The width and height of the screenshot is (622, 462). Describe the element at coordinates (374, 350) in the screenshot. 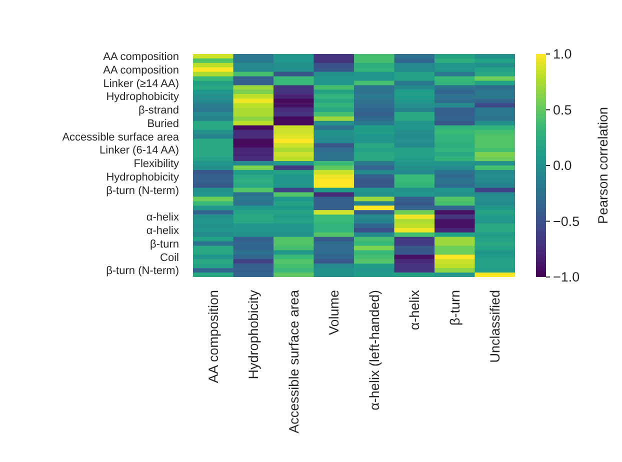

I see `x-tick-label: α-helix (left-handed)` at that location.